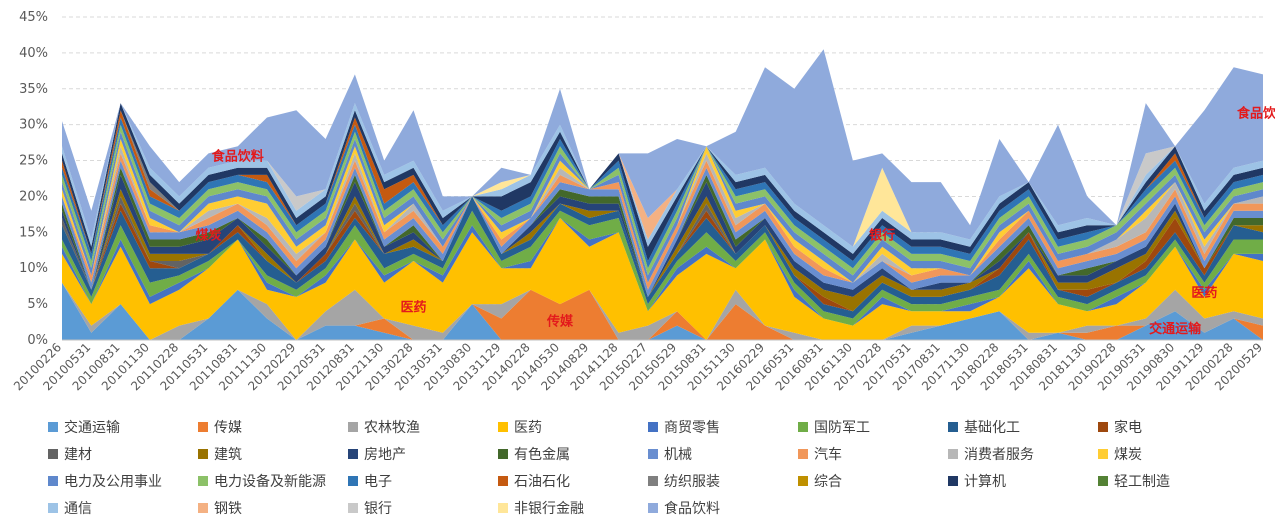  What do you see at coordinates (423, 480) in the screenshot?
I see `legend-item: 电子` at bounding box center [423, 480].